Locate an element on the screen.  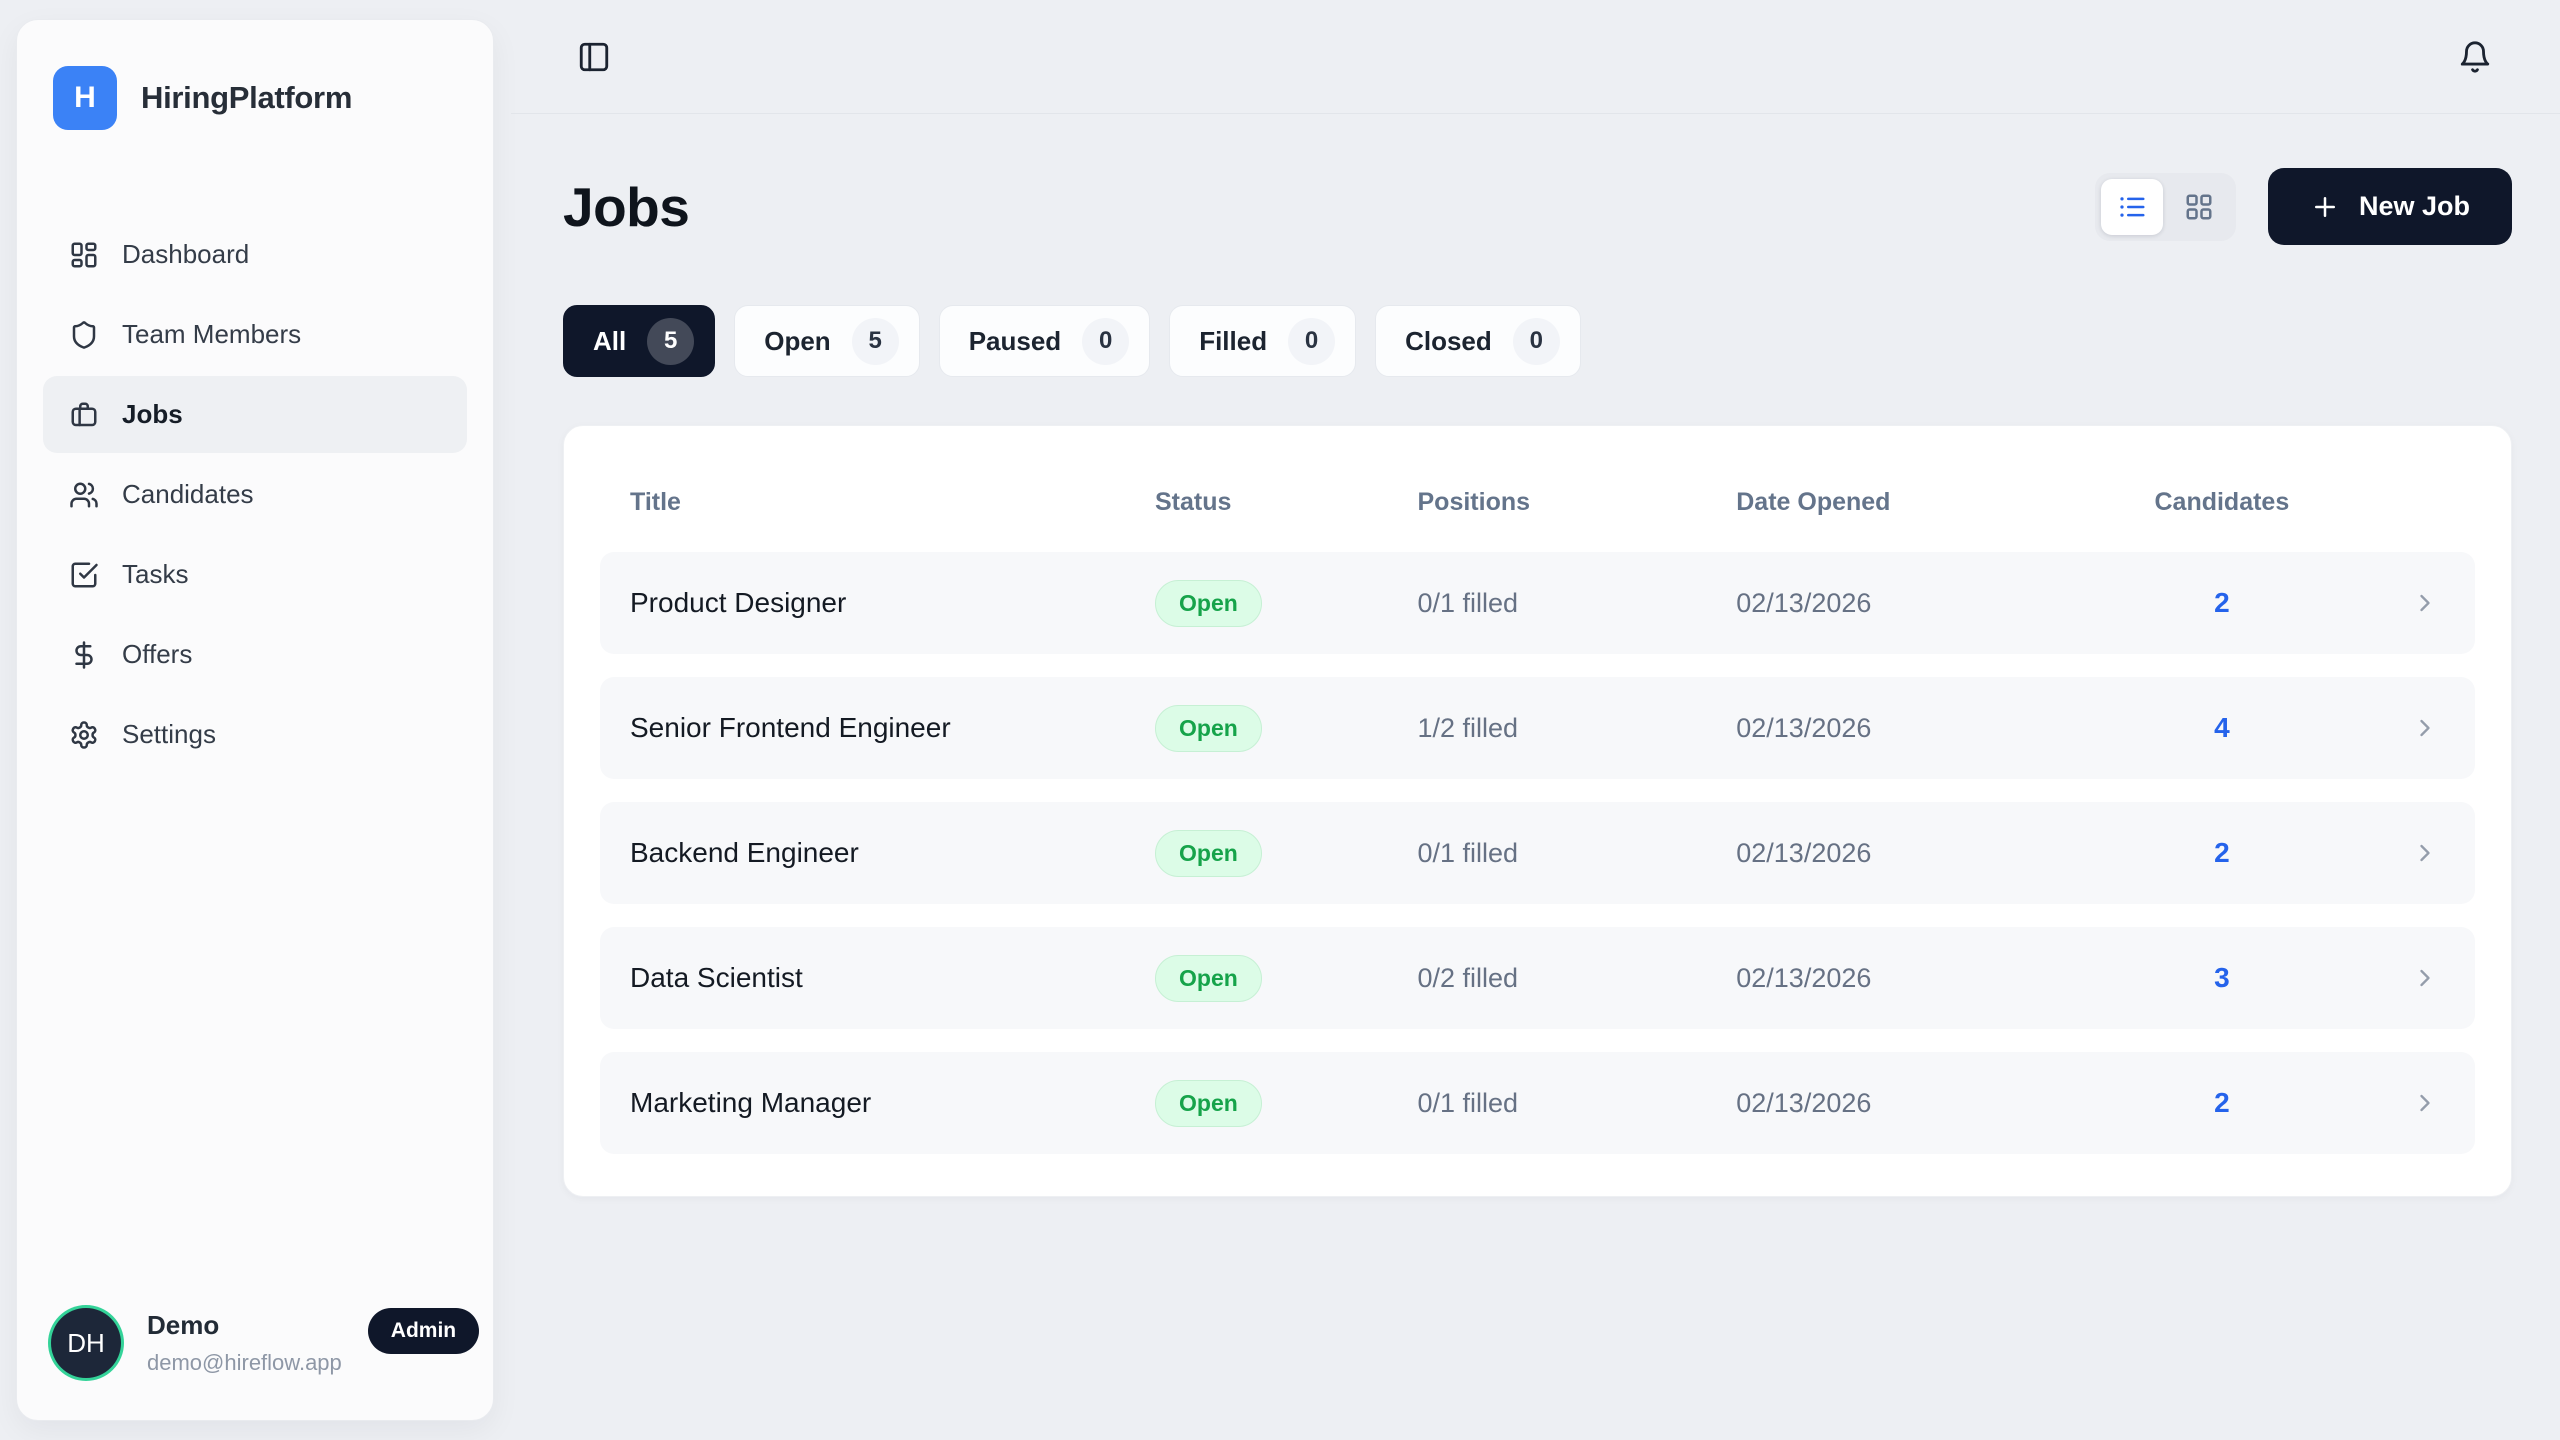
filter-paused: Paused 0 is located at coordinates (1044, 341).